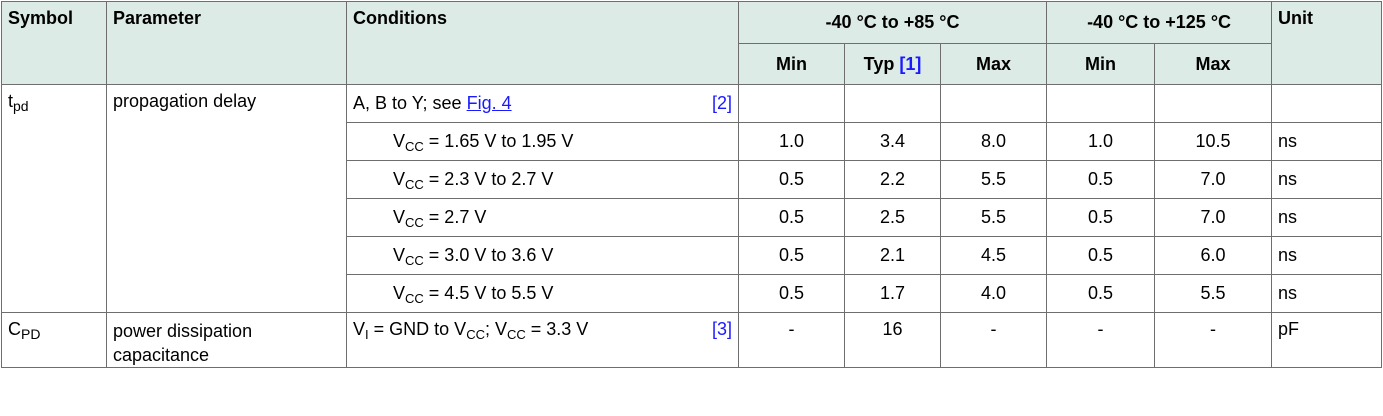  What do you see at coordinates (993, 293) in the screenshot?
I see `max-85-value: 4.0` at bounding box center [993, 293].